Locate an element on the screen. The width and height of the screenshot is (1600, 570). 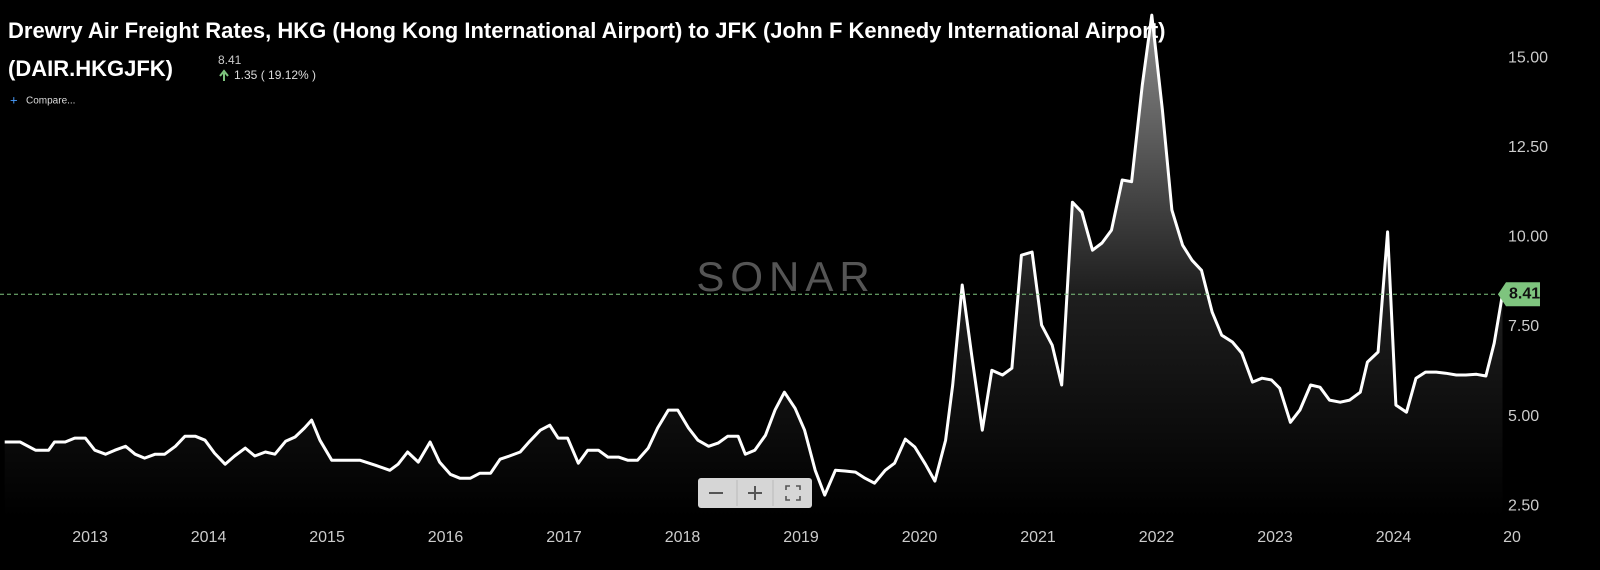
last-value-label: 8.41 is located at coordinates (1524, 294).